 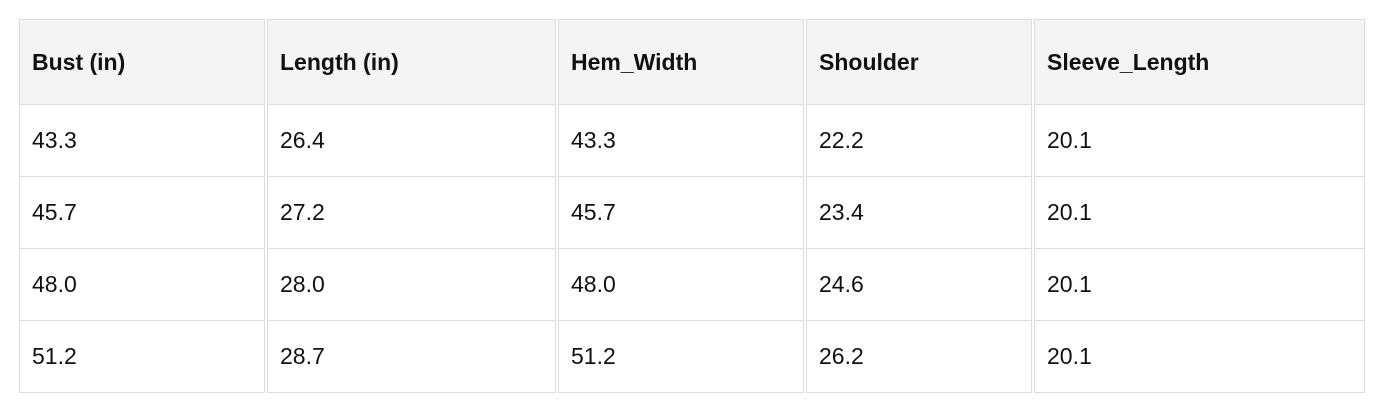 I want to click on table-cell: 26.2, so click(x=919, y=357).